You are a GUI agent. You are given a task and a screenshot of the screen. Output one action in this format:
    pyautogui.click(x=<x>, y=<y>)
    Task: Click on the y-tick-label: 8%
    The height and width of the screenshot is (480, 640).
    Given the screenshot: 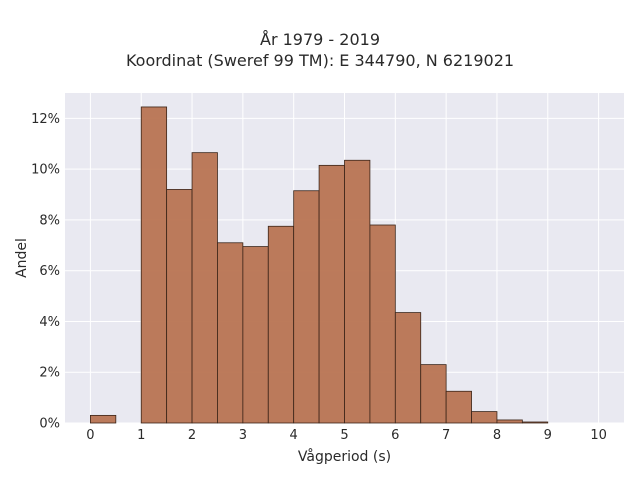 What is the action you would take?
    pyautogui.click(x=49, y=220)
    